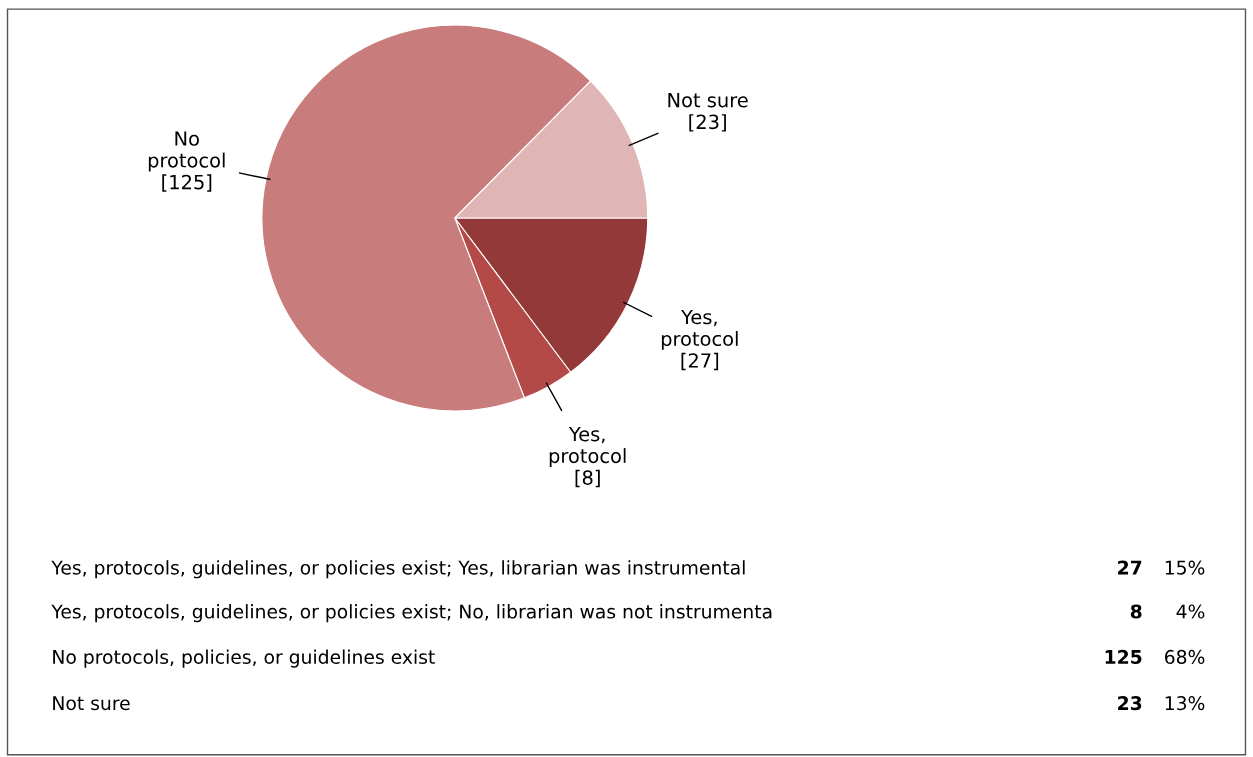 Image resolution: width=1253 pixels, height=757 pixels. Describe the element at coordinates (1185, 703) in the screenshot. I see `text: 13%` at that location.